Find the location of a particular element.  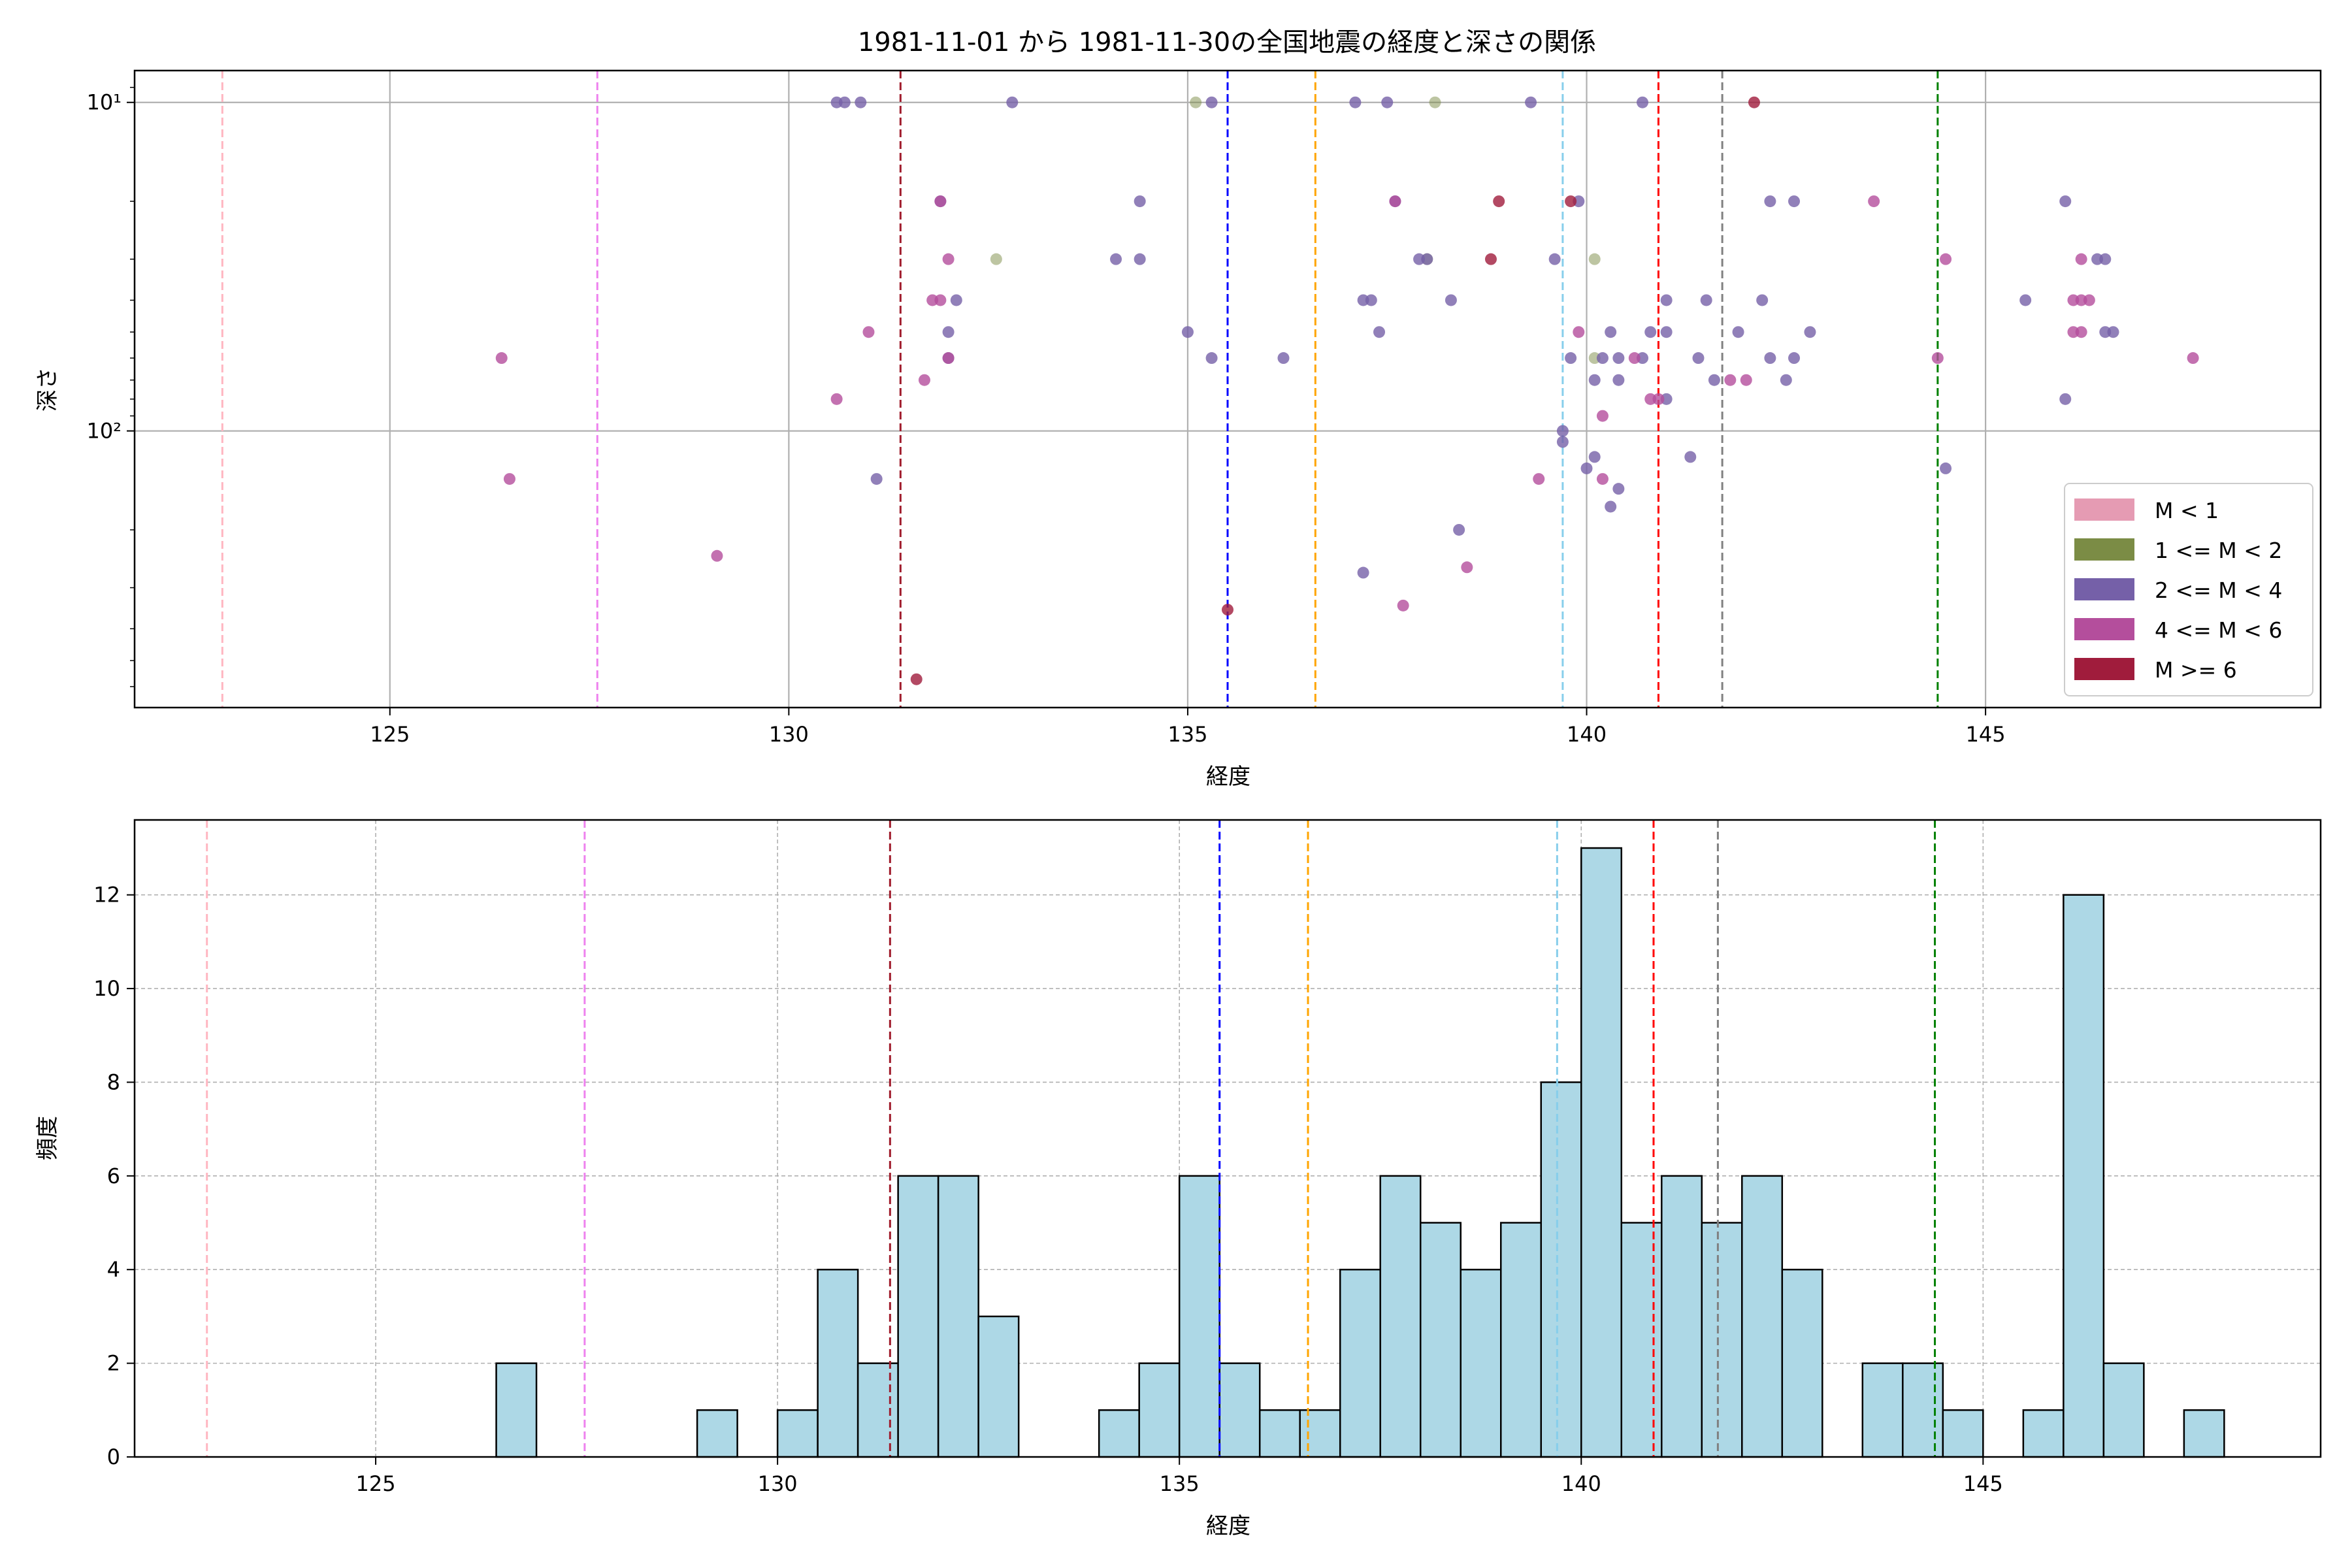

histogram-x-tick-label: 125 is located at coordinates (376, 1483).